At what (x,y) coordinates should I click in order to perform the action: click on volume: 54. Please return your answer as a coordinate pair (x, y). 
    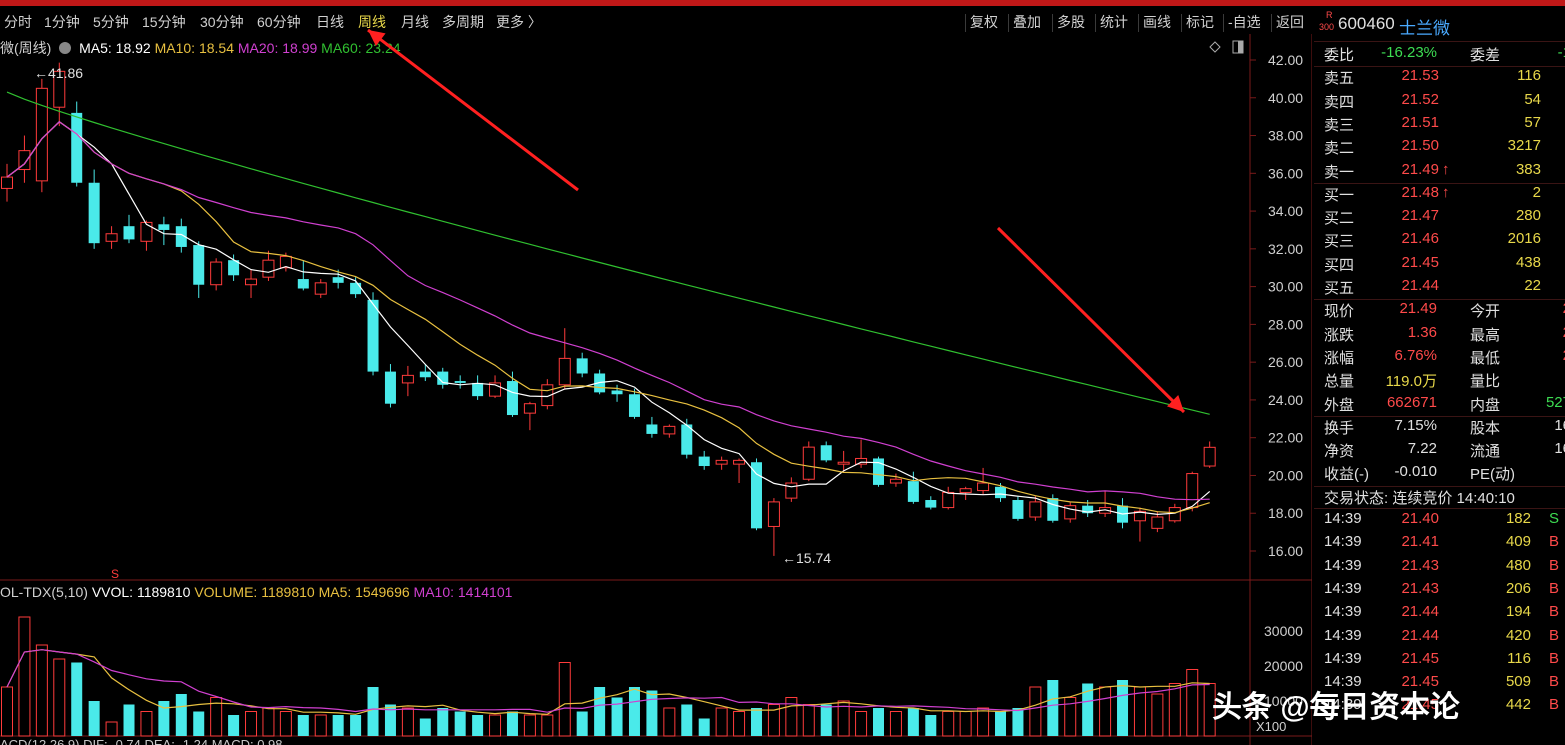
    Looking at the image, I should click on (1532, 99).